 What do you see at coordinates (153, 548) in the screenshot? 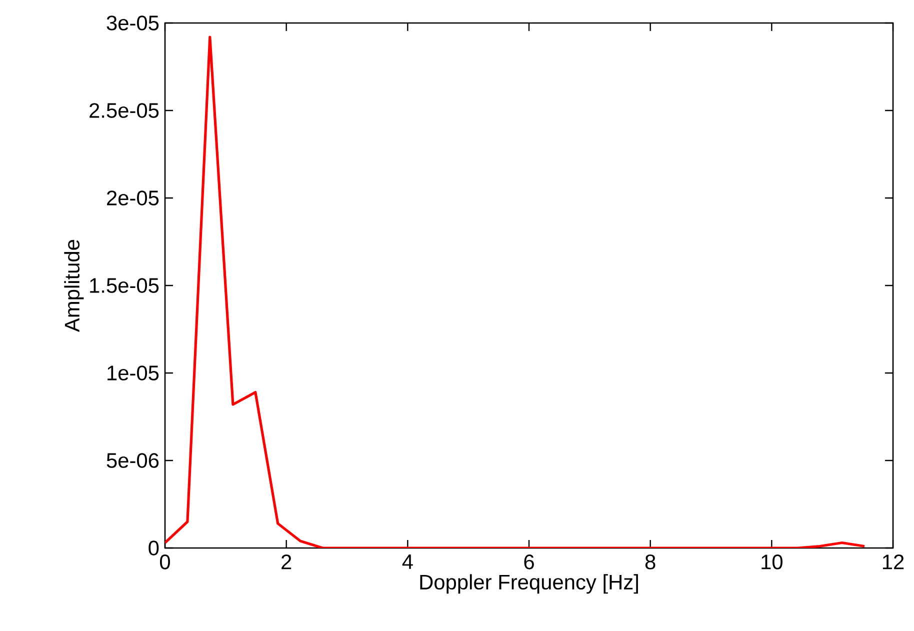
I see `y-tick-label: 0` at bounding box center [153, 548].